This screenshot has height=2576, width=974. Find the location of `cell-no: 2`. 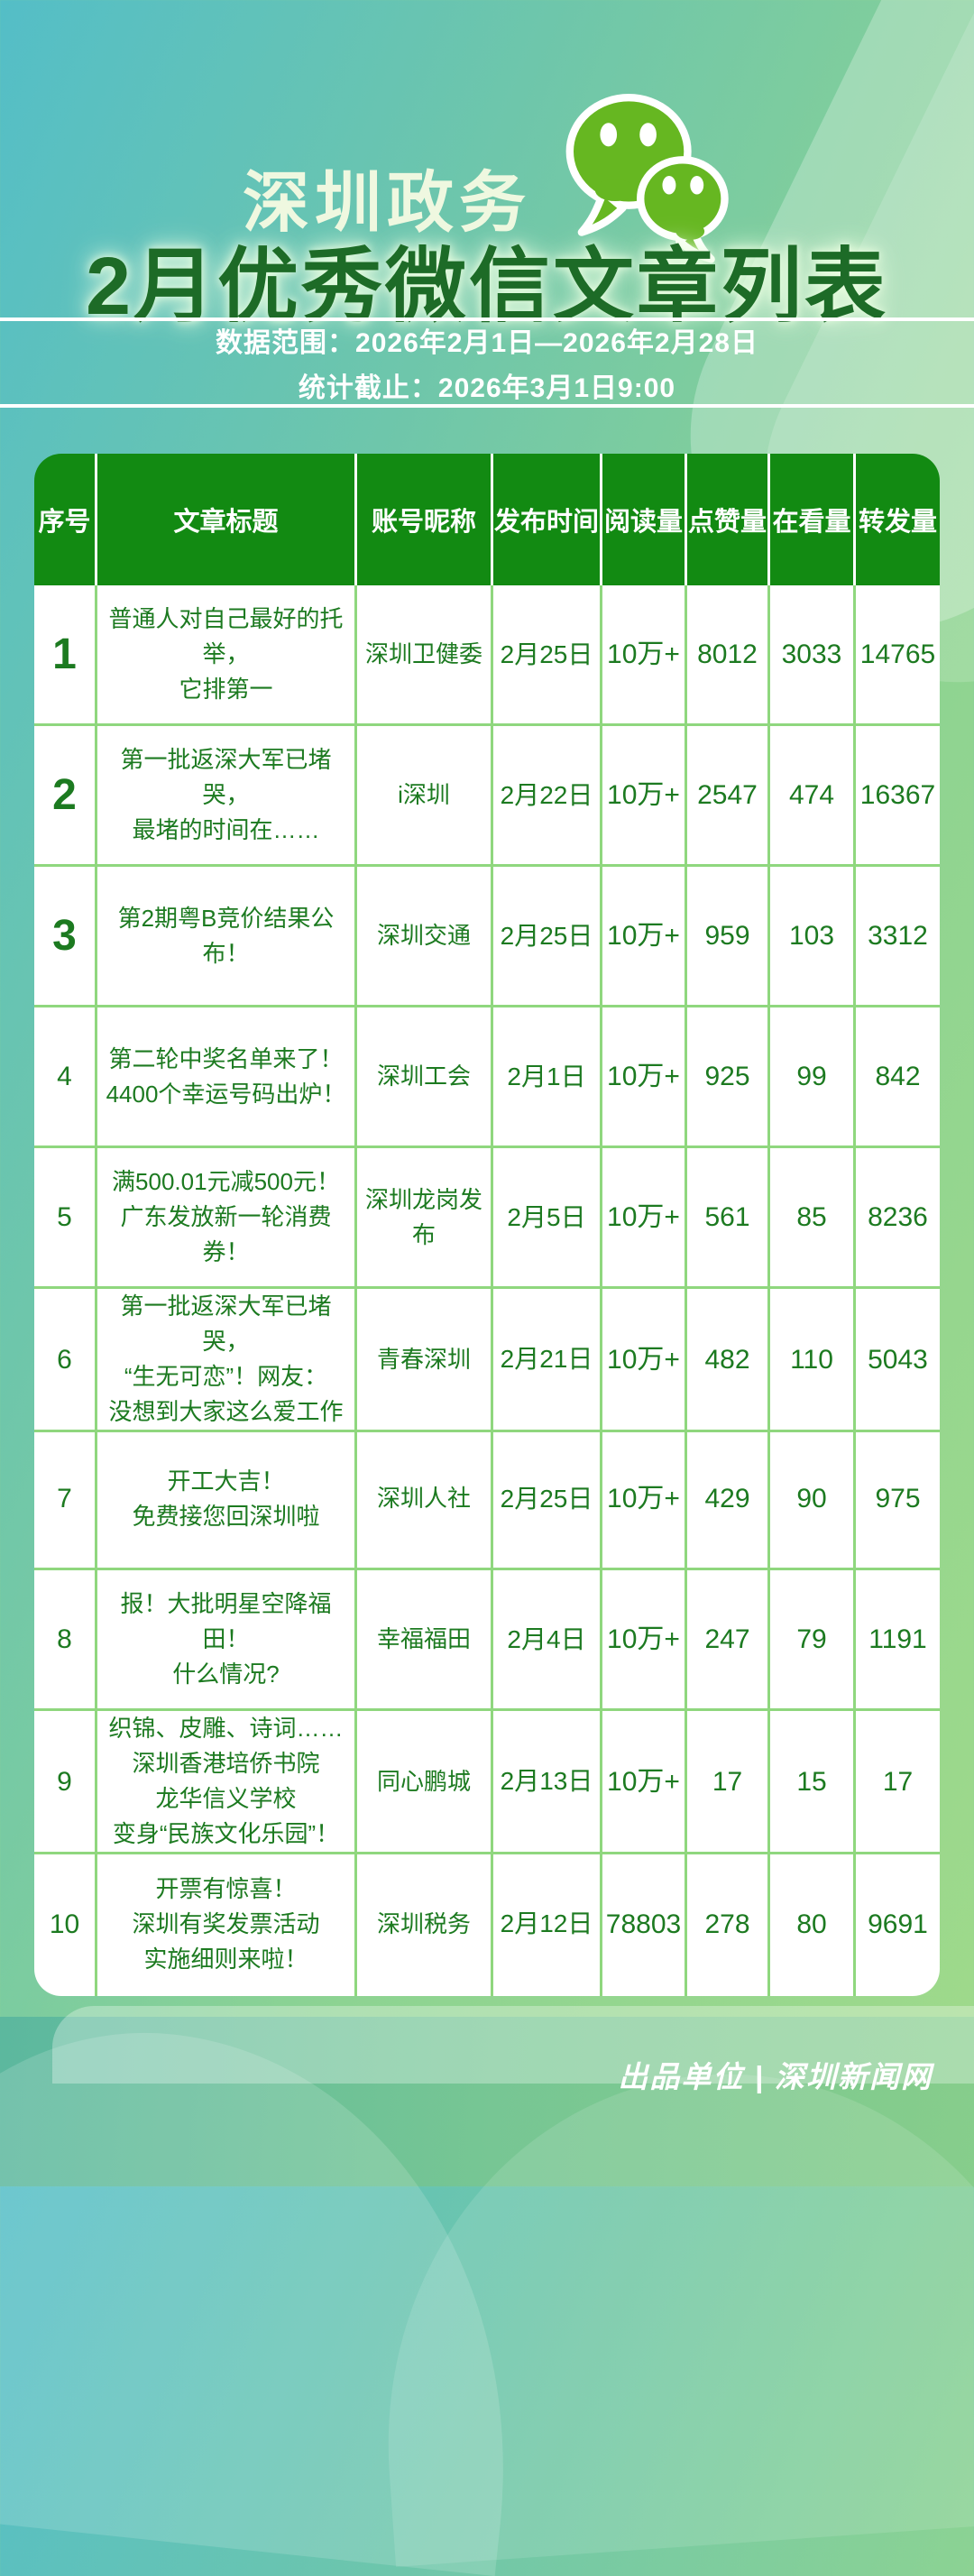

cell-no: 2 is located at coordinates (65, 796).